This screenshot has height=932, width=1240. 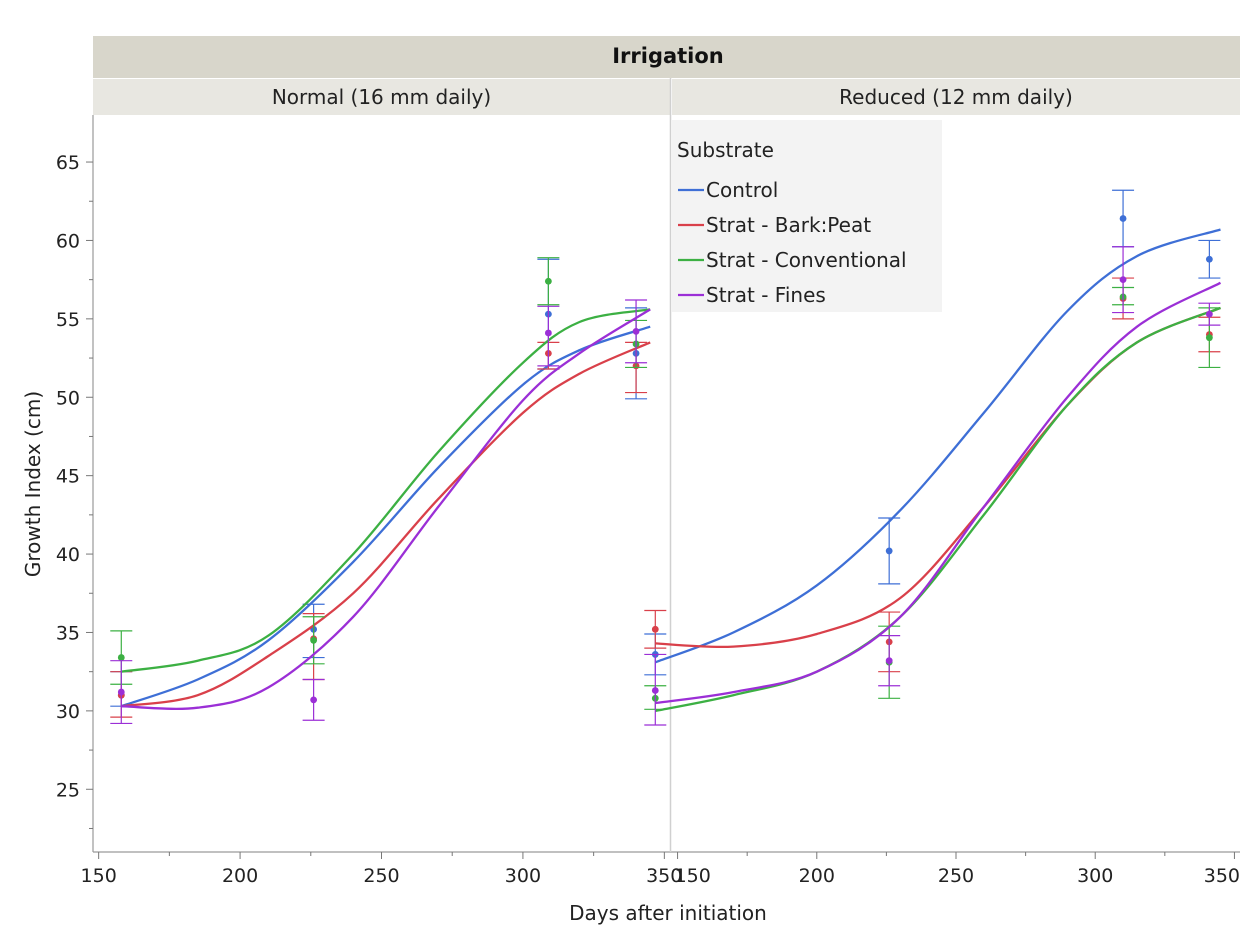 What do you see at coordinates (68, 712) in the screenshot?
I see `y-tick-label: 30` at bounding box center [68, 712].